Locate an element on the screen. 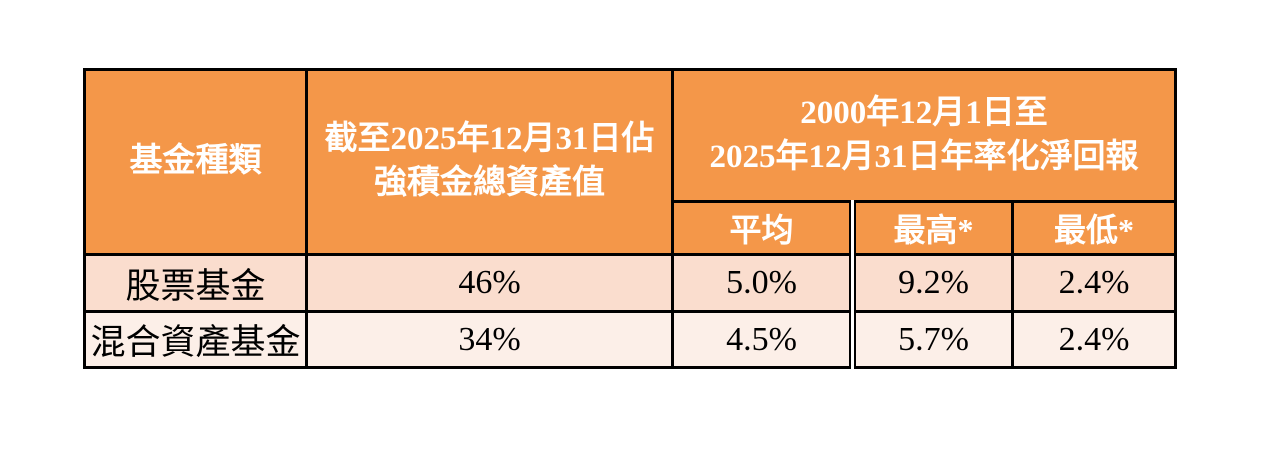 This screenshot has height=456, width=1287. cell-asset-share: 34% is located at coordinates (489, 339).